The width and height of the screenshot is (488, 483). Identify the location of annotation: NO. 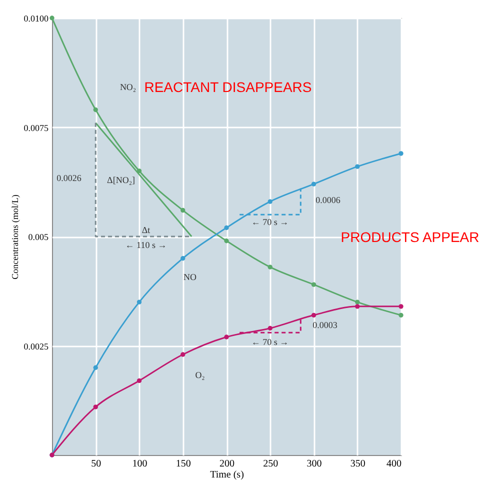
(190, 277).